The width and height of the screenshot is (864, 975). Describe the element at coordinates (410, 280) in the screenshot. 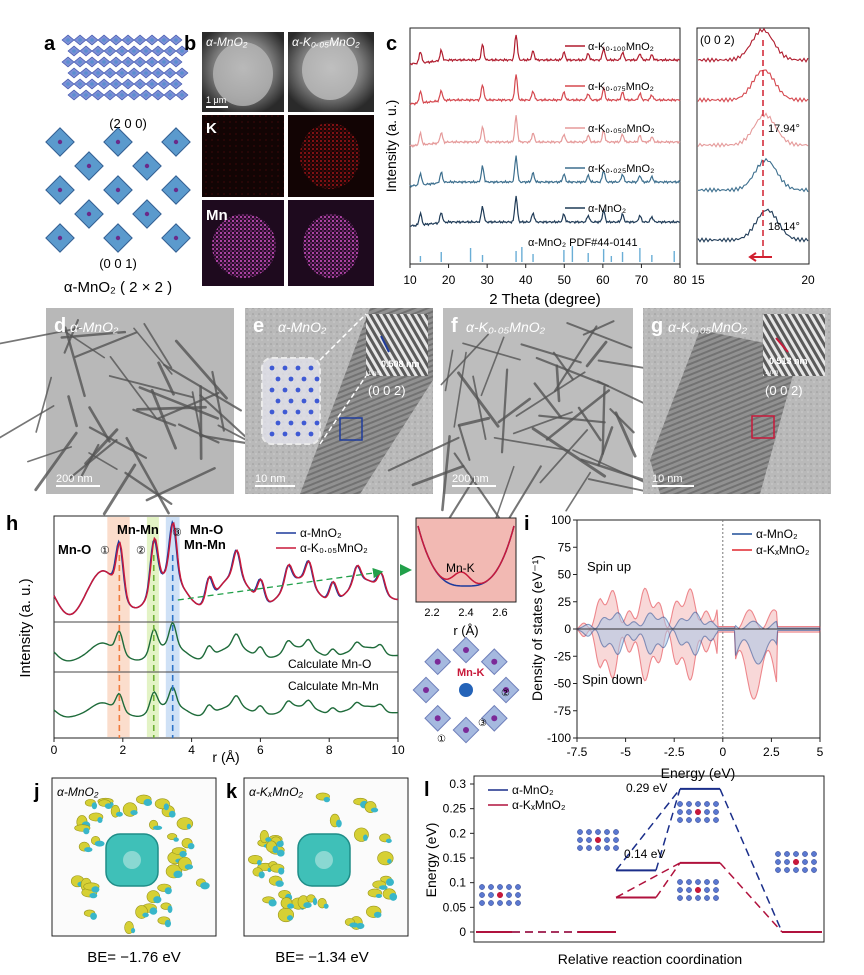

I see `xrd-xtick-label: 10` at that location.